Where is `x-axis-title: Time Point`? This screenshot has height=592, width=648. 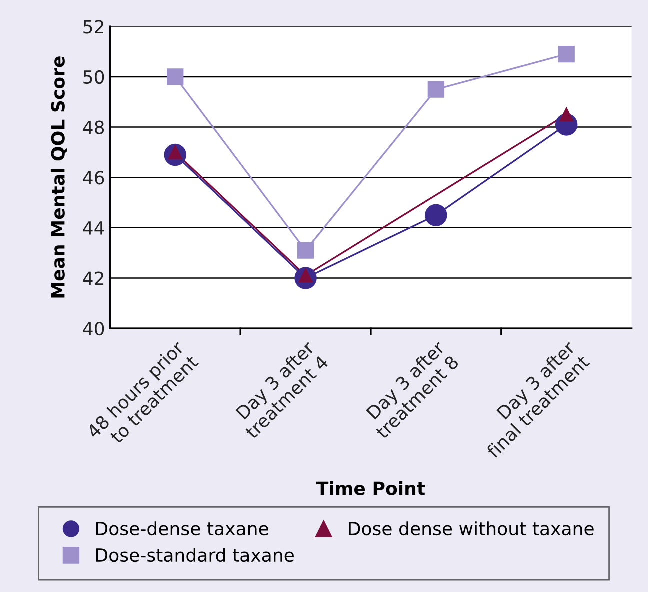 x-axis-title: Time Point is located at coordinates (371, 488).